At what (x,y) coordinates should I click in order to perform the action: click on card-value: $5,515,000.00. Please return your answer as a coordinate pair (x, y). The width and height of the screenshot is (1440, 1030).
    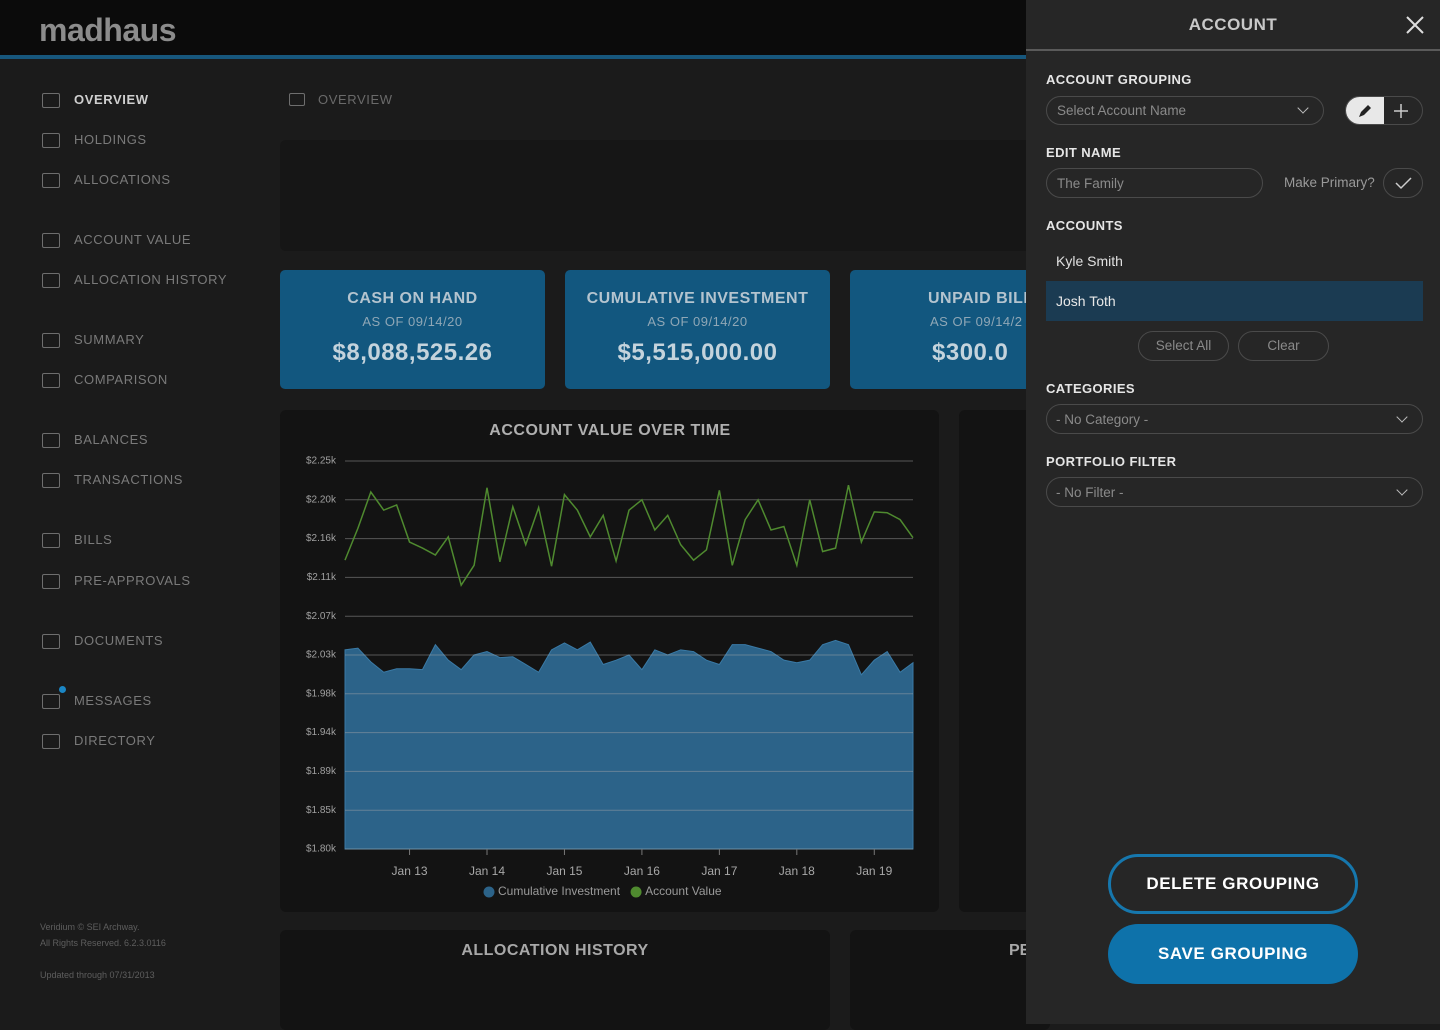
    Looking at the image, I should click on (697, 352).